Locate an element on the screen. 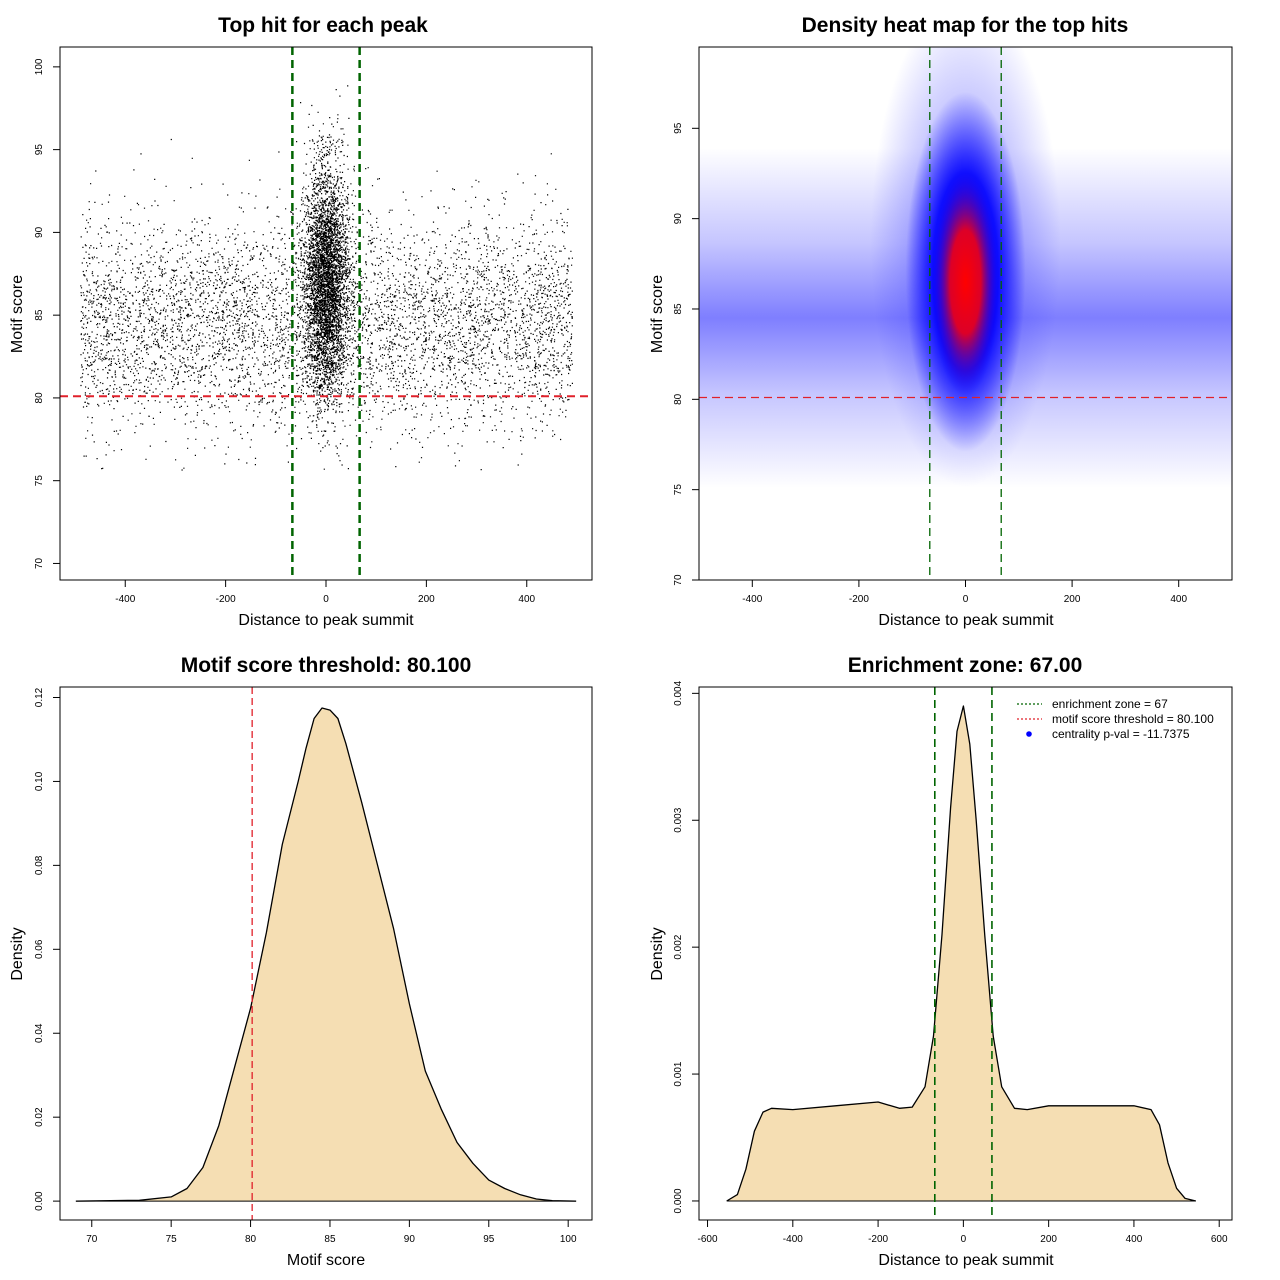 The height and width of the screenshot is (1280, 1280). heatmap-x-tick-label: 0 is located at coordinates (966, 599).